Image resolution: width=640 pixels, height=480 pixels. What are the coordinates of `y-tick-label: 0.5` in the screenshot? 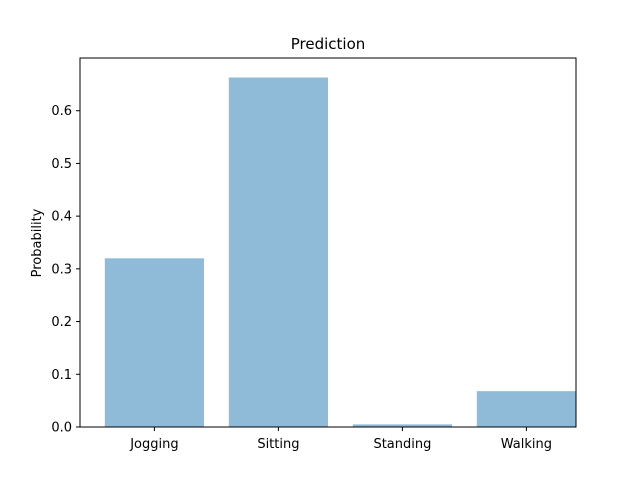 It's located at (61, 164).